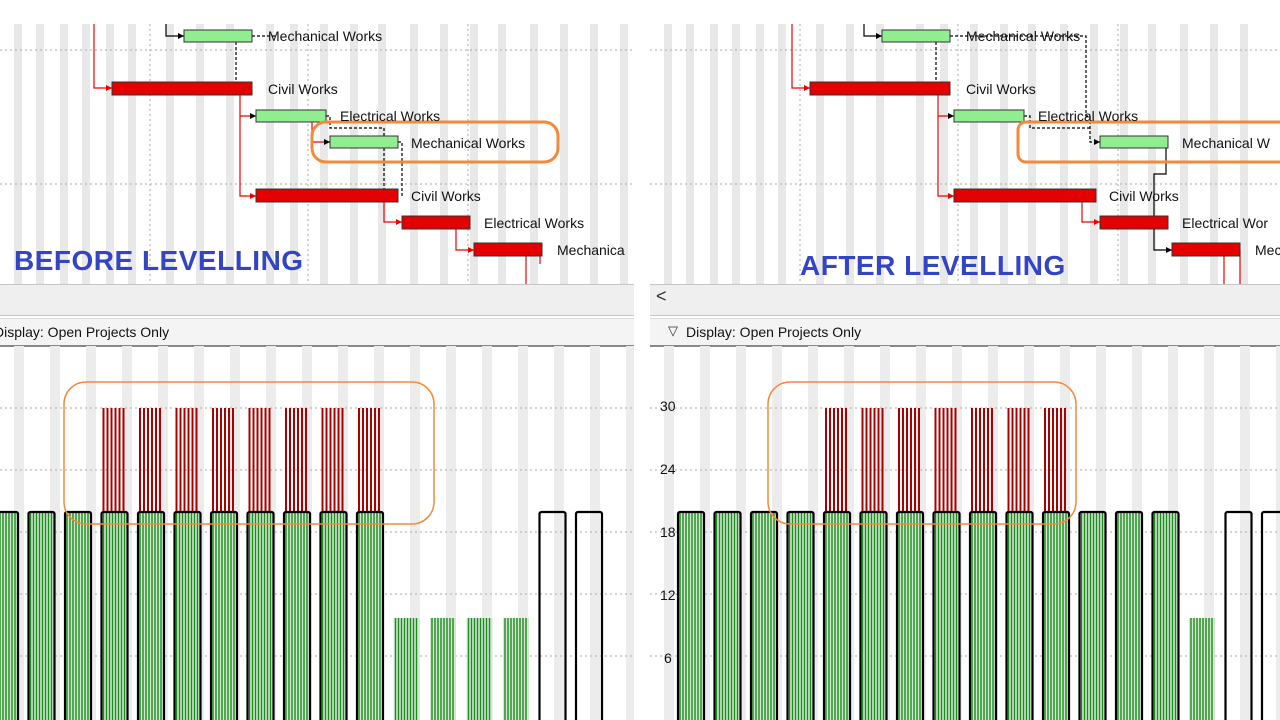  I want to click on display-filter-bar: Display: Open Projects Only, so click(317, 332).